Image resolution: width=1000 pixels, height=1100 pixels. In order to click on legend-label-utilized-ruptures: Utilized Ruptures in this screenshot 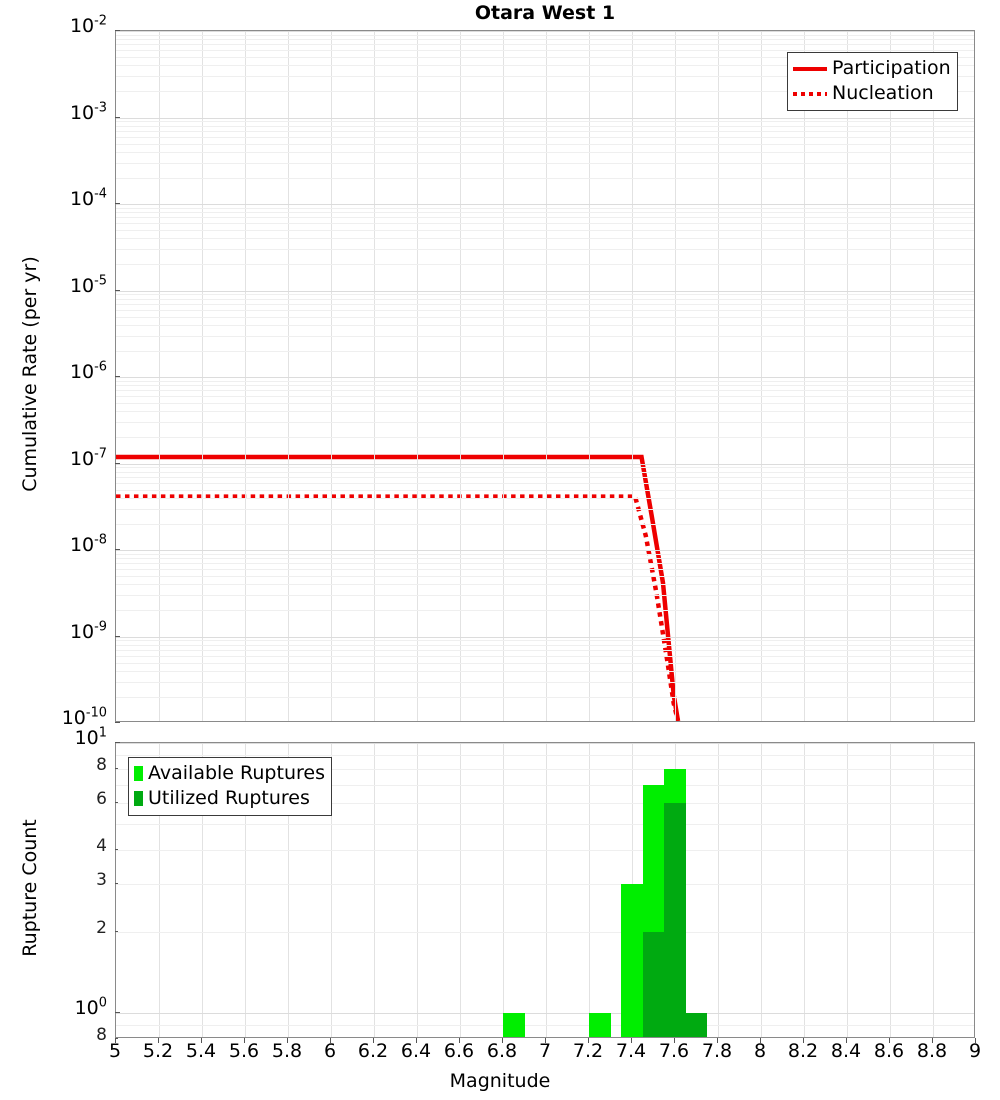, I will do `click(229, 798)`.